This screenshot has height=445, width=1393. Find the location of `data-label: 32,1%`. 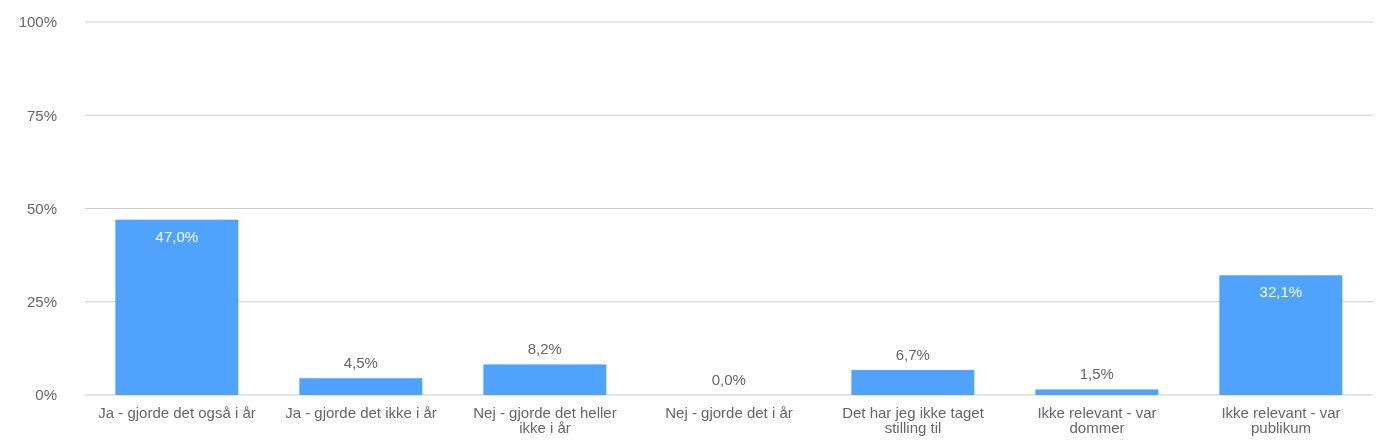

data-label: 32,1% is located at coordinates (1281, 292).